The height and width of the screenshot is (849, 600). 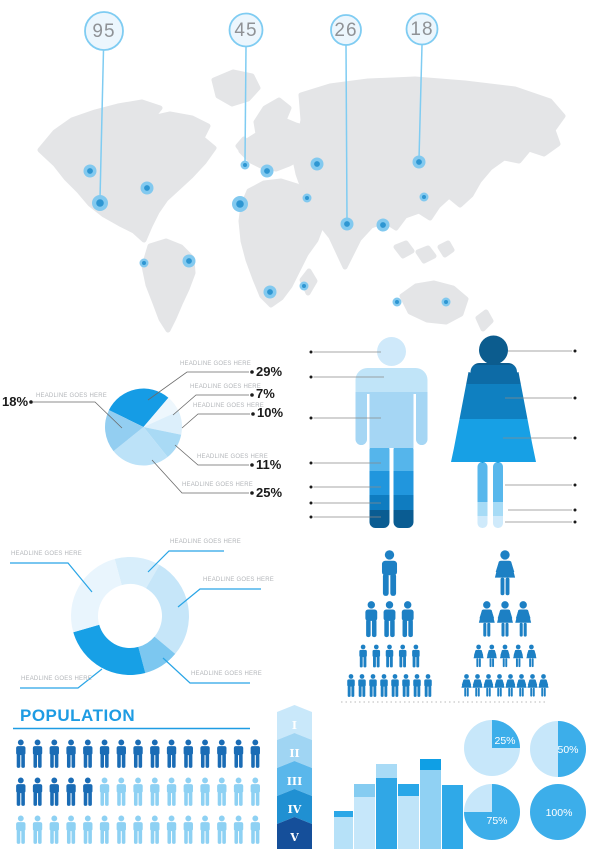 I want to click on map-callout-value-18: 18, so click(x=422, y=29).